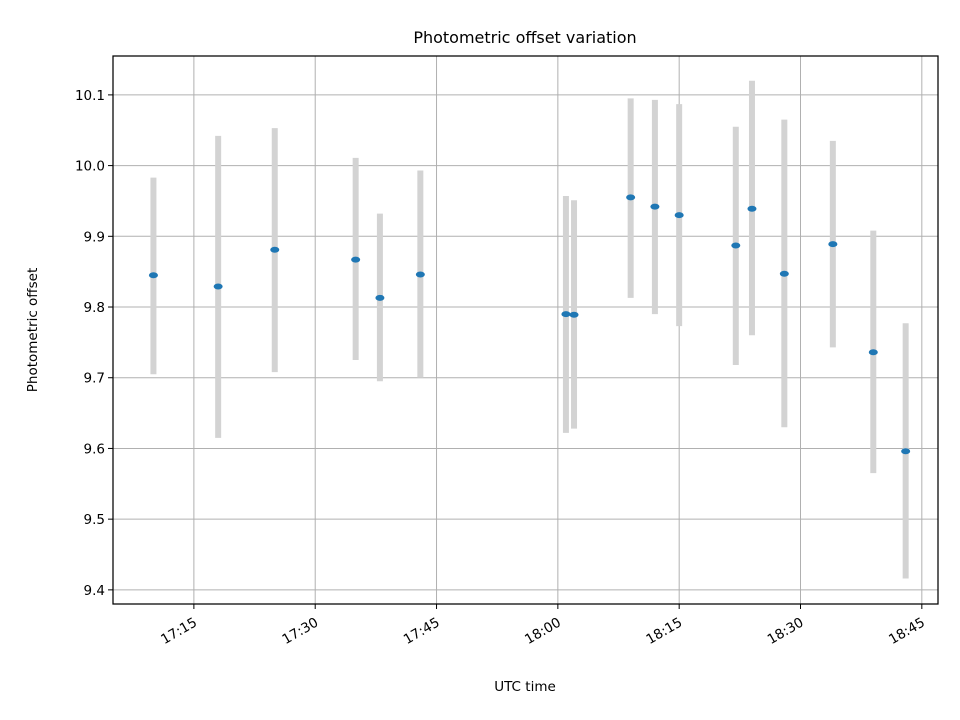  Describe the element at coordinates (94, 237) in the screenshot. I see `y-tick-label: 9.9` at that location.